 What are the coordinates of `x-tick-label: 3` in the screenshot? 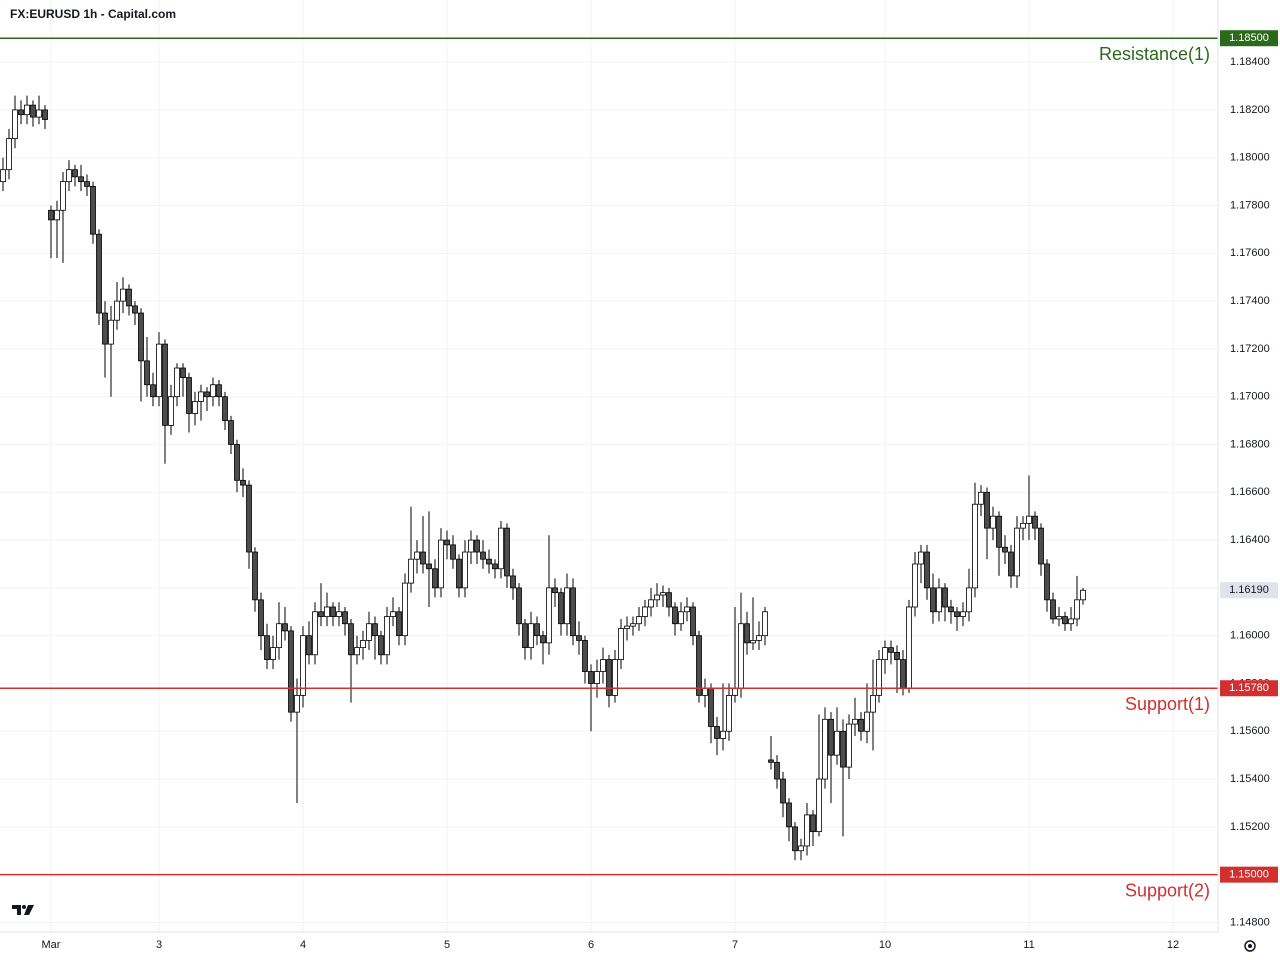 It's located at (159, 945).